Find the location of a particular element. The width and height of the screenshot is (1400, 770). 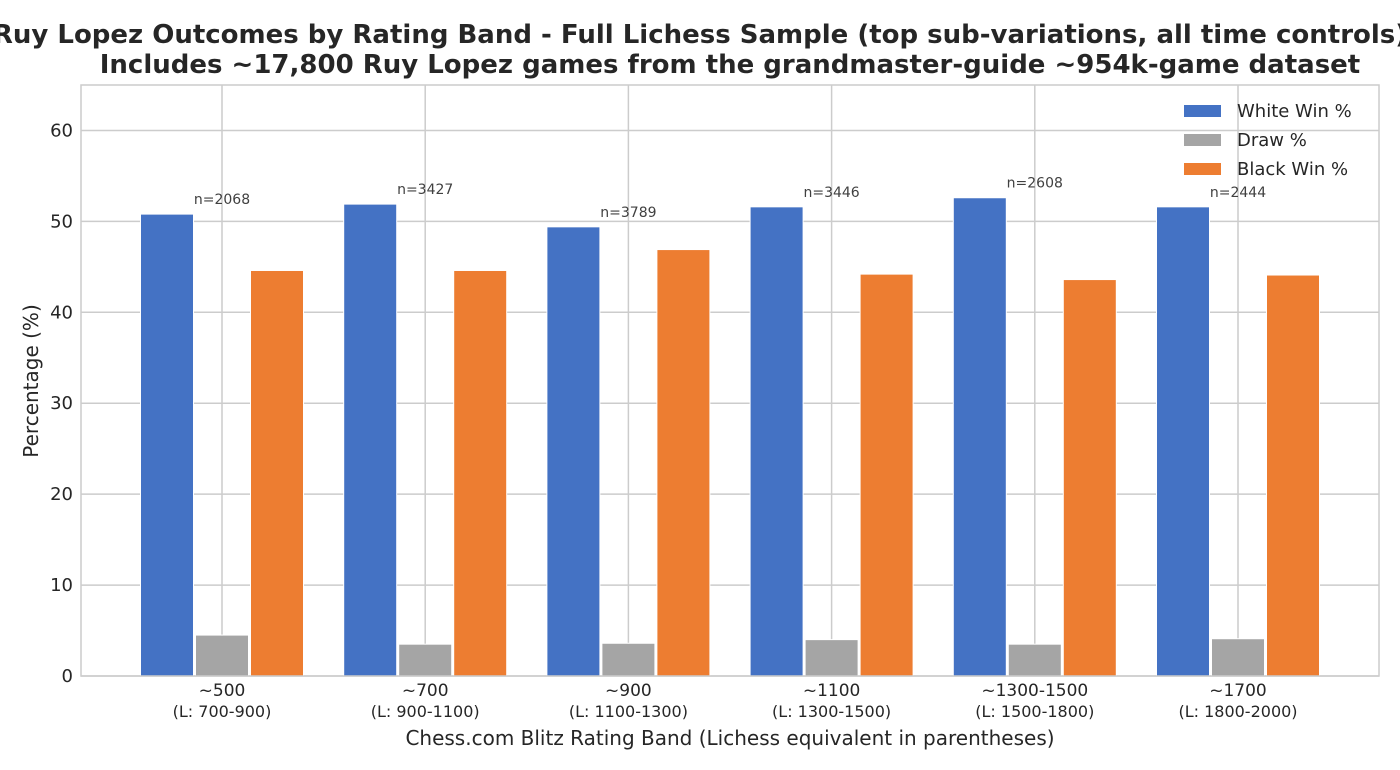

sample-size-label: n=2608 is located at coordinates (1035, 184).